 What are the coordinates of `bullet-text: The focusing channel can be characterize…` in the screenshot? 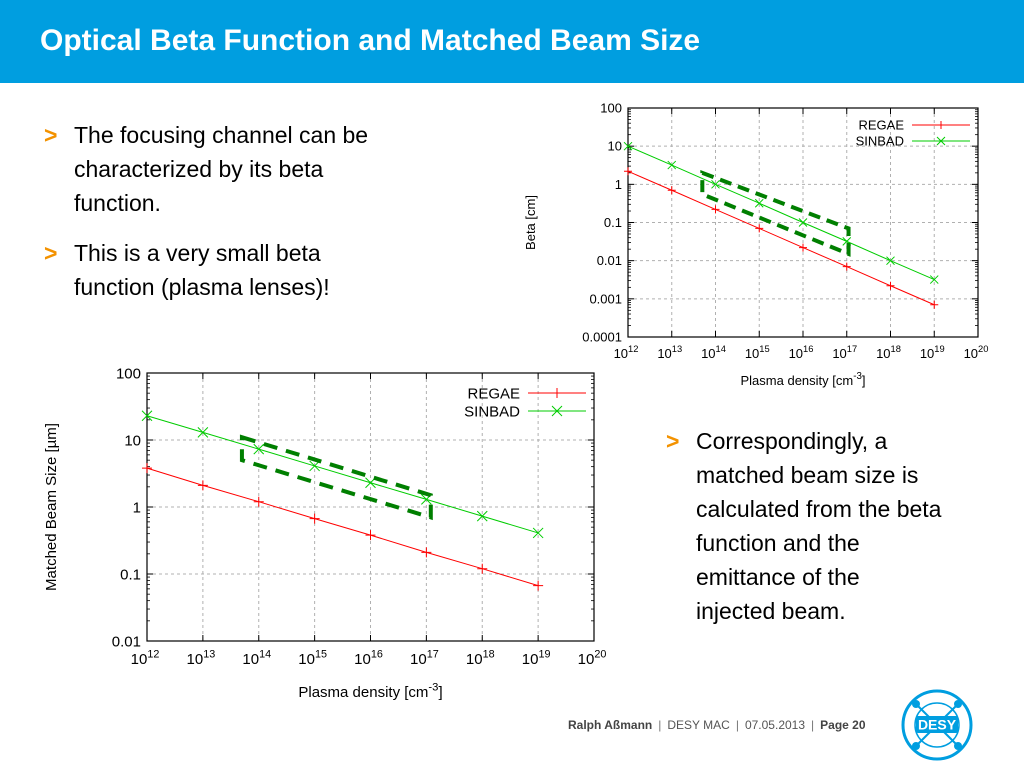 It's located at (221, 169).